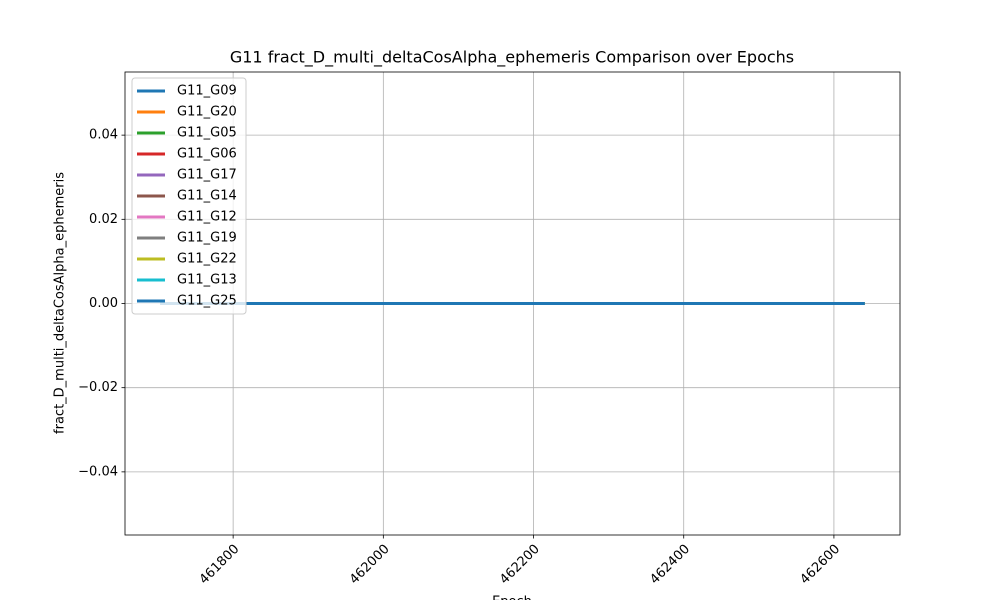 The width and height of the screenshot is (1000, 600). I want to click on legend-box, so click(189, 196).